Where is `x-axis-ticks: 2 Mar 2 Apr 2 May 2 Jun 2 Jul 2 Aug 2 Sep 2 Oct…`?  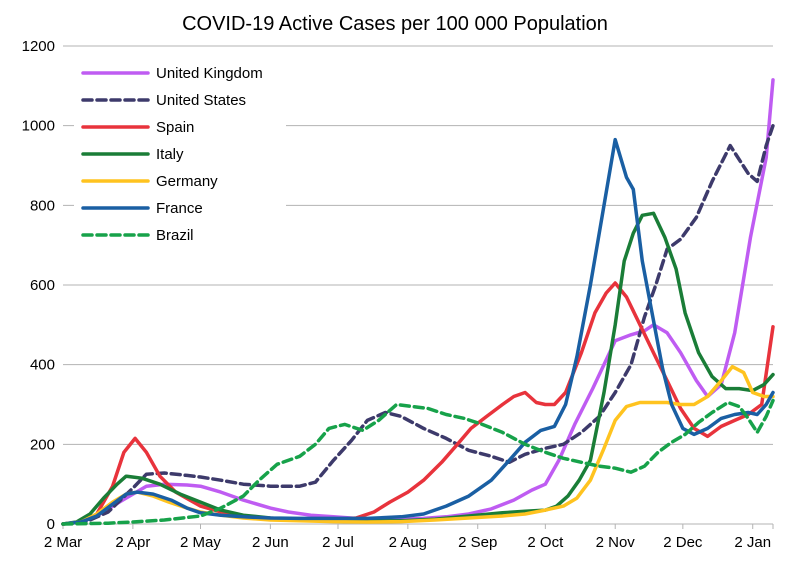 x-axis-ticks: 2 Mar 2 Apr 2 May 2 Jun 2 Jul 2 Aug 2 Sep 2 Oct… is located at coordinates (409, 537).